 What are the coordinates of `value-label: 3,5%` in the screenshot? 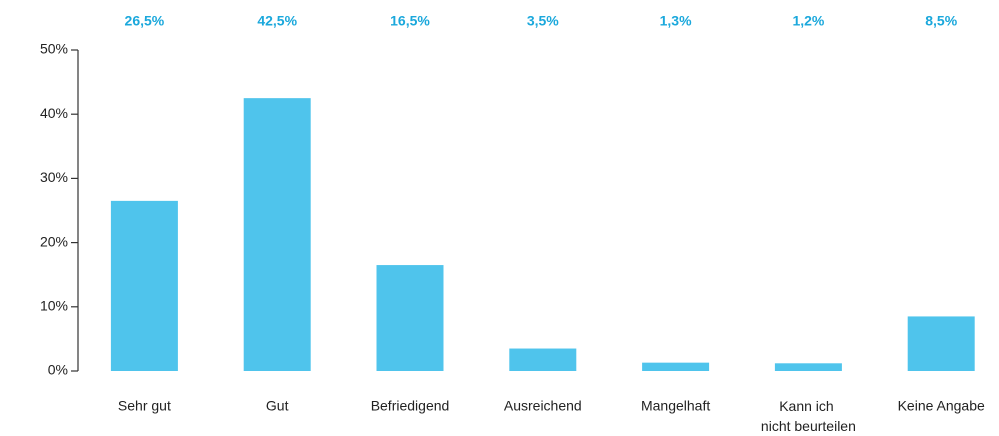 It's located at (543, 21).